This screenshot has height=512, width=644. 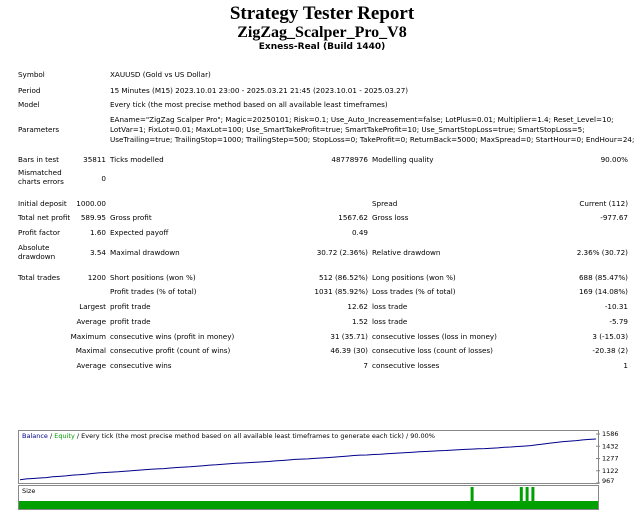 I want to click on average-profit-value: 1.52, so click(x=359, y=321).